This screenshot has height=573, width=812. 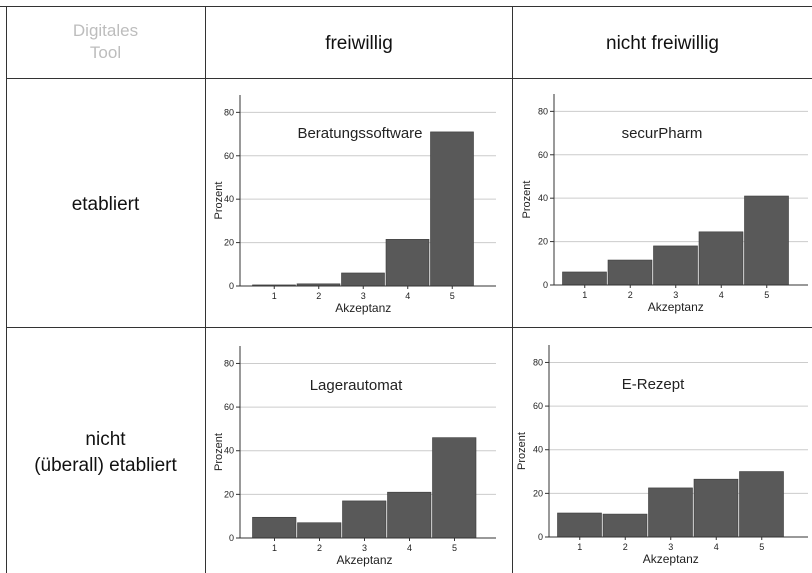 What do you see at coordinates (662, 455) in the screenshot?
I see `chart-e-rezept: 0 20 40 60 80 1 2 3 4 5 Akzeptanz Prozent E-Rezept` at bounding box center [662, 455].